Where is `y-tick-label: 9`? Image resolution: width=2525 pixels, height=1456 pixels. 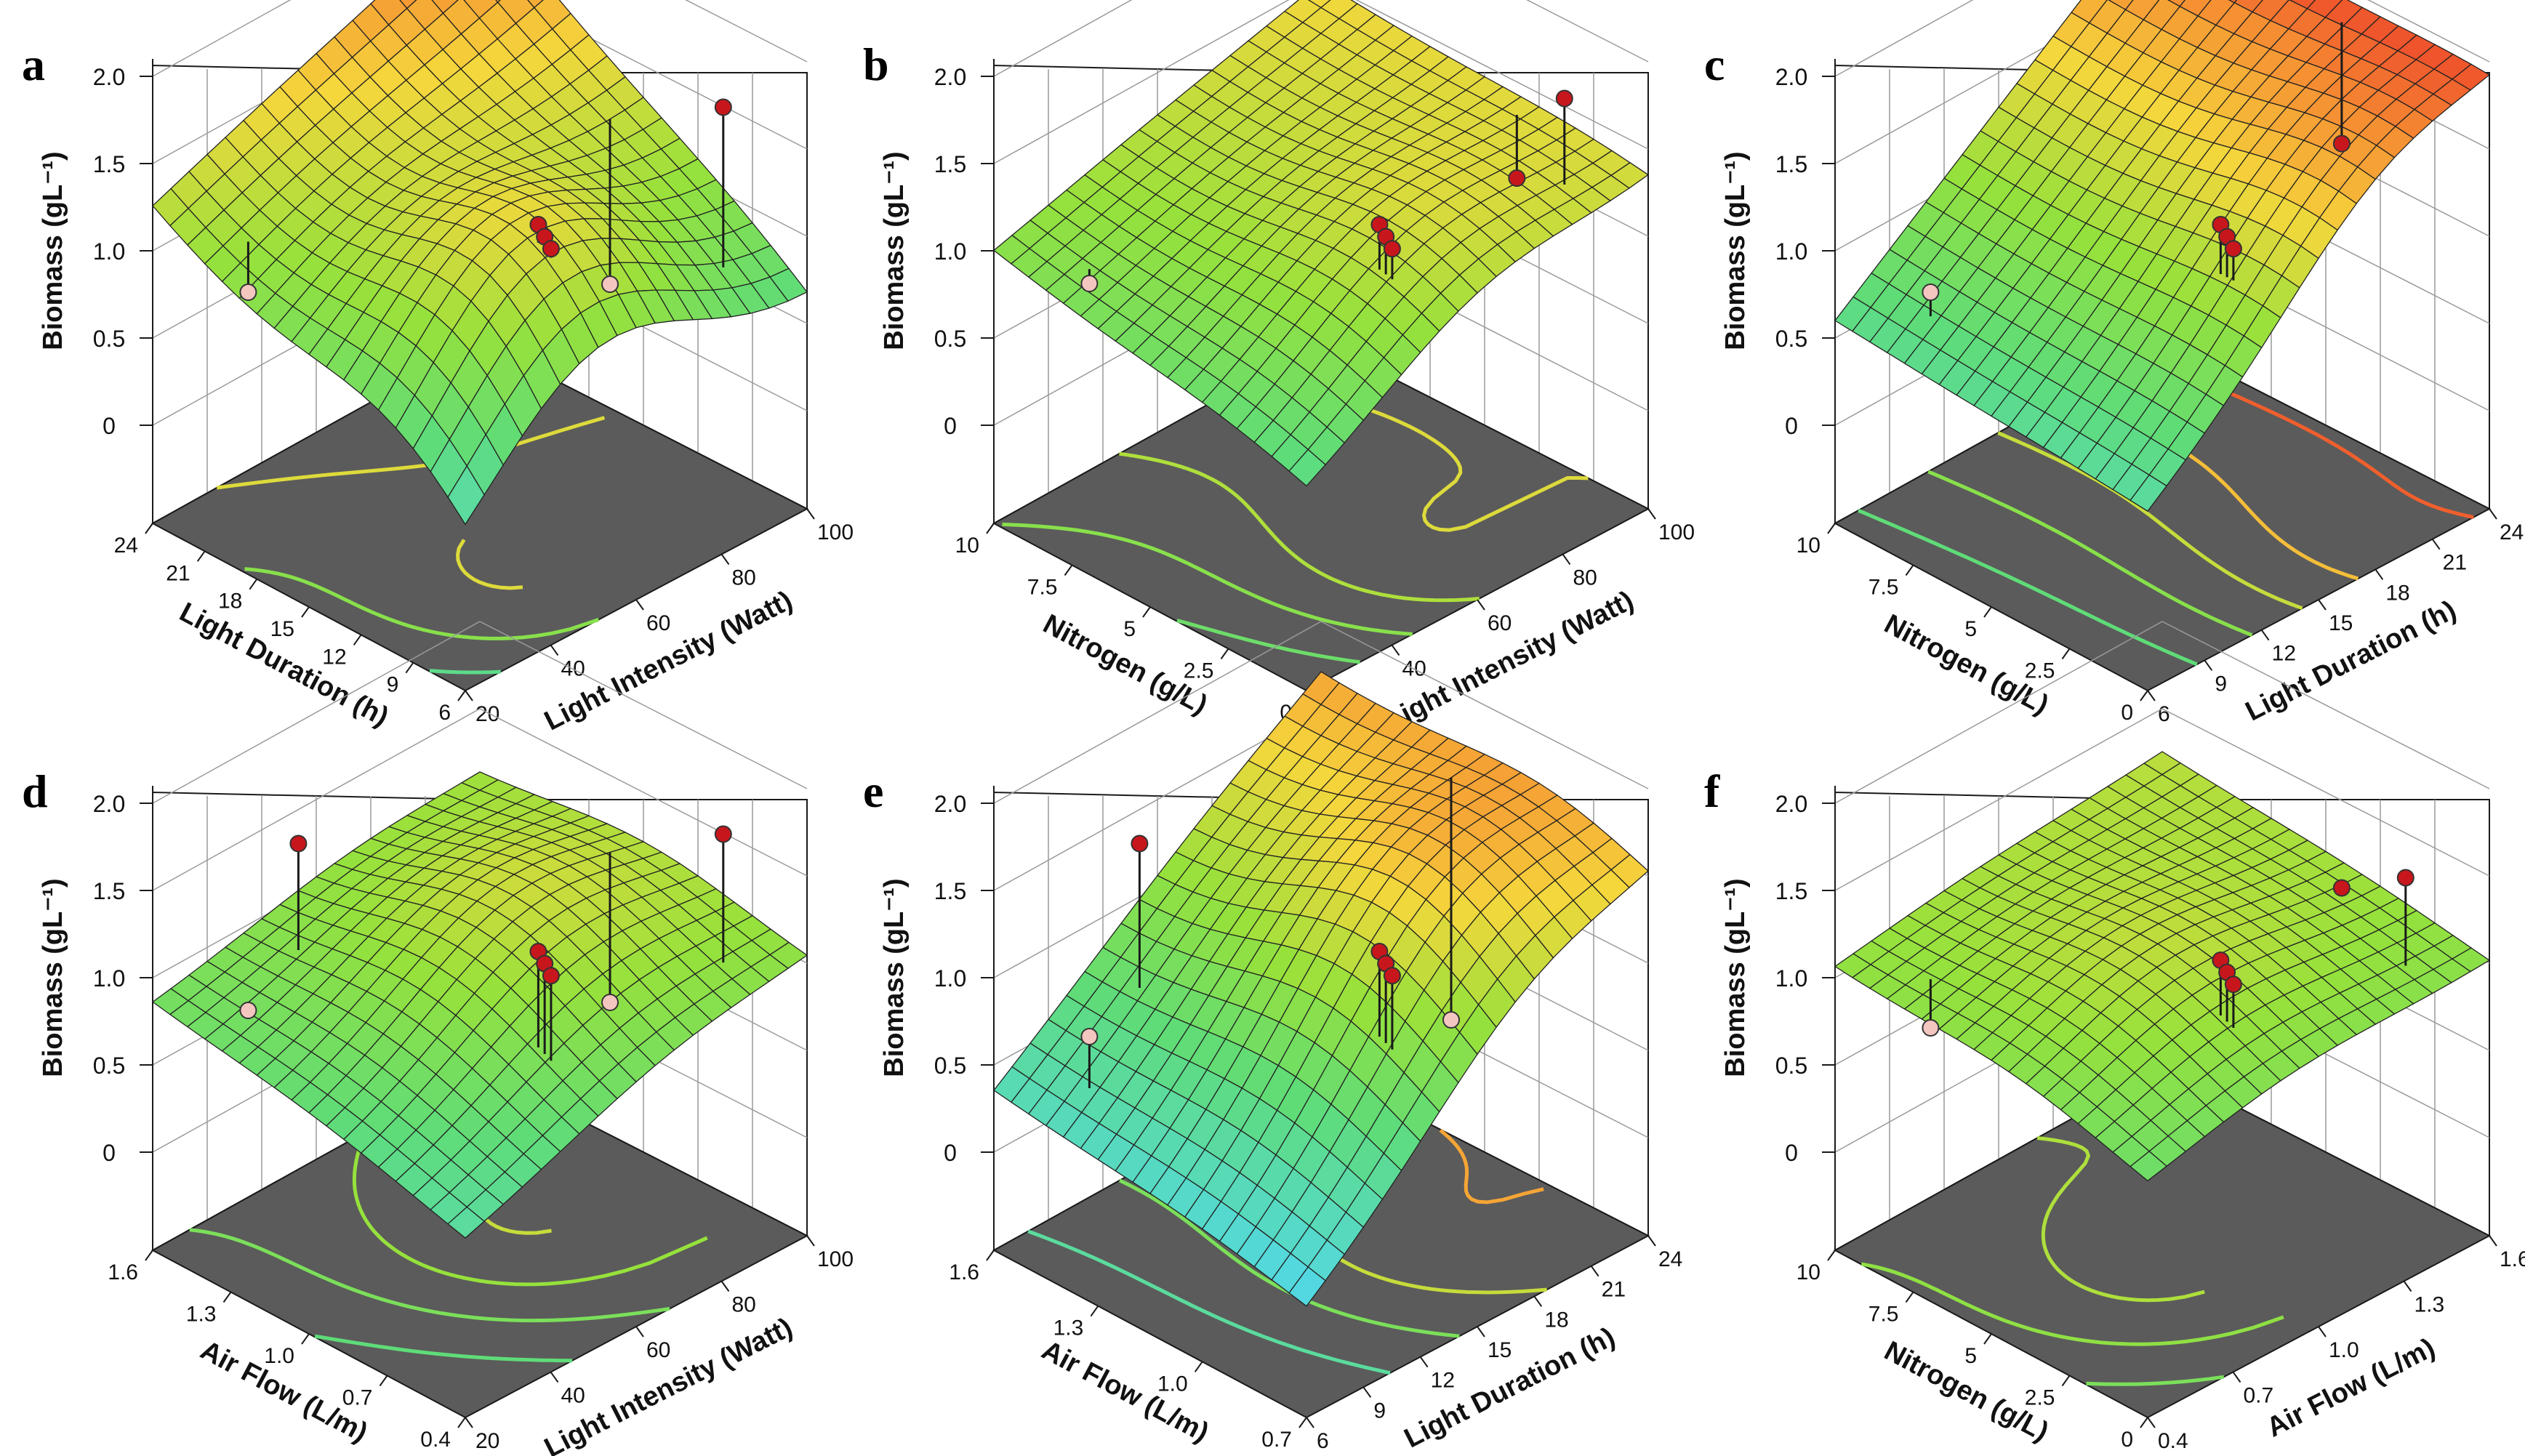
y-tick-label: 9 is located at coordinates (1379, 1411).